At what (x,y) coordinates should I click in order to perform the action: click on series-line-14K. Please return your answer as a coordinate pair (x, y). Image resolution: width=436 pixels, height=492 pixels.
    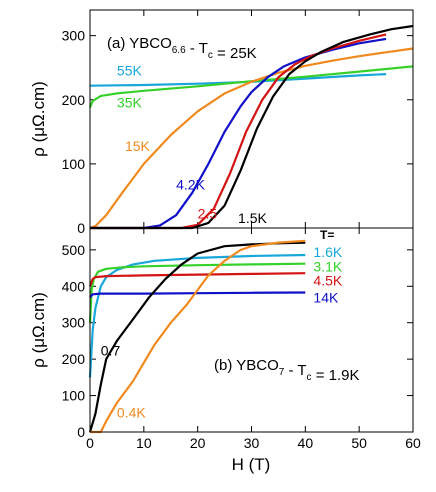
    Looking at the image, I should click on (197, 294).